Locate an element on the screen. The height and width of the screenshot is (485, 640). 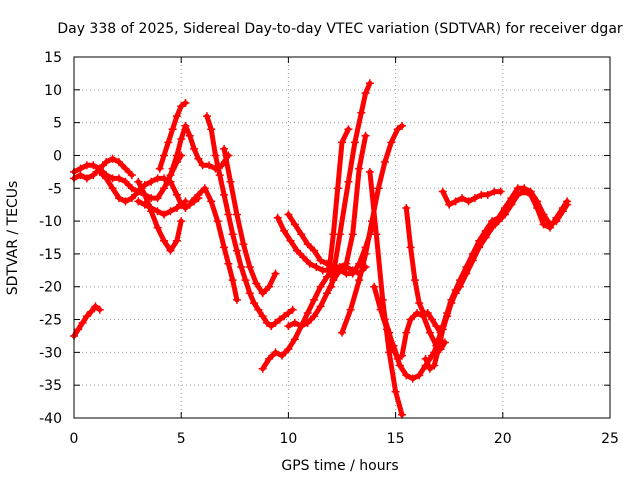
y-tick-label: -15 is located at coordinates (50, 255).